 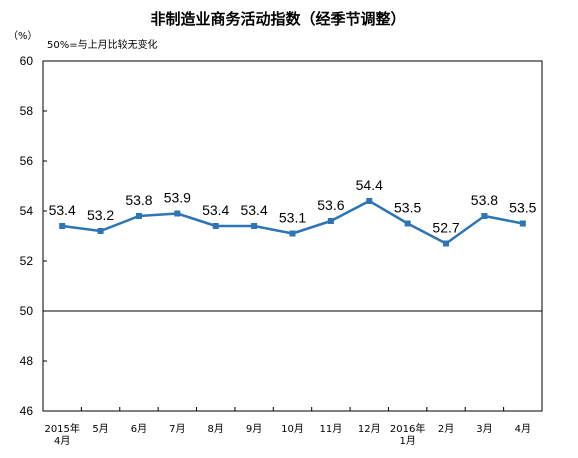 I want to click on x-tick-label: 9月, so click(x=254, y=429).